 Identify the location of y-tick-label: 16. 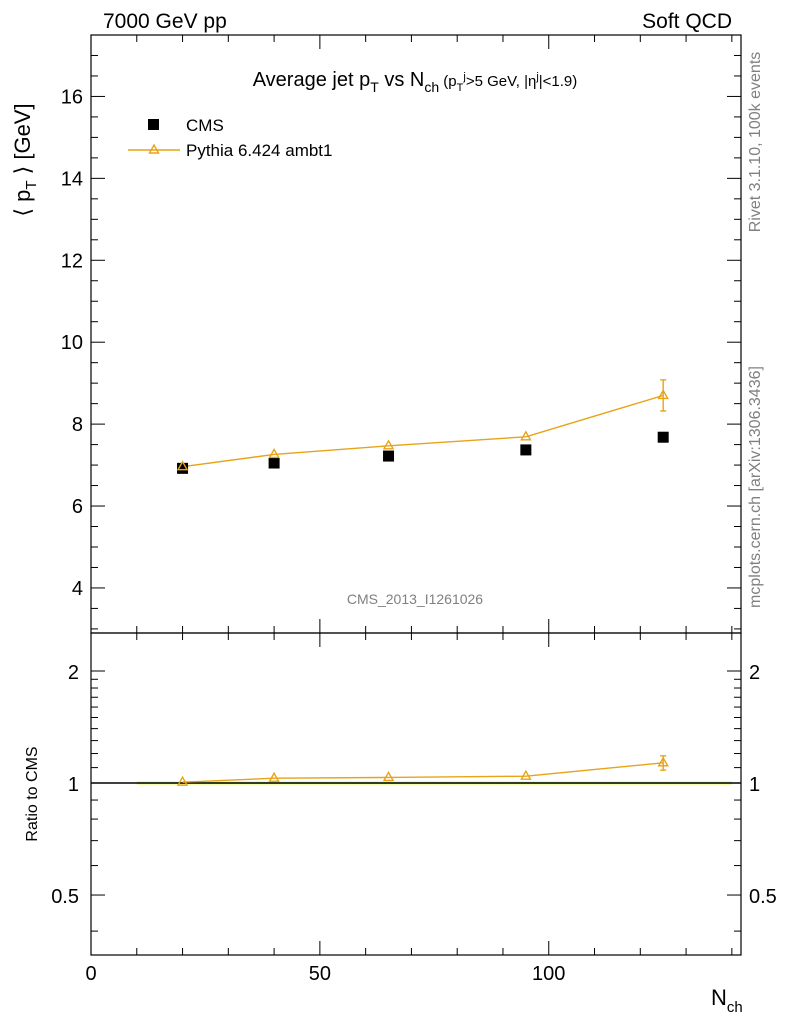
(72, 97).